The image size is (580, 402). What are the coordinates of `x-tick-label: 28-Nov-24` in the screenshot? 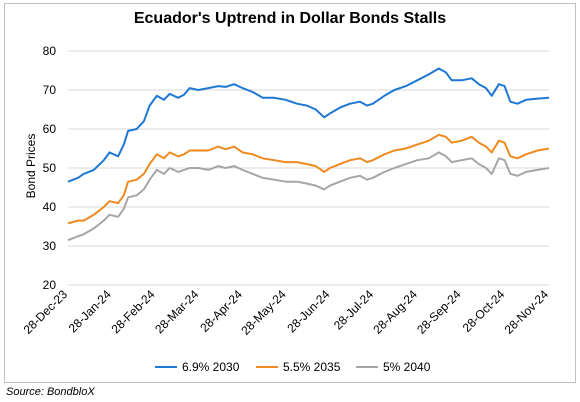 It's located at (527, 312).